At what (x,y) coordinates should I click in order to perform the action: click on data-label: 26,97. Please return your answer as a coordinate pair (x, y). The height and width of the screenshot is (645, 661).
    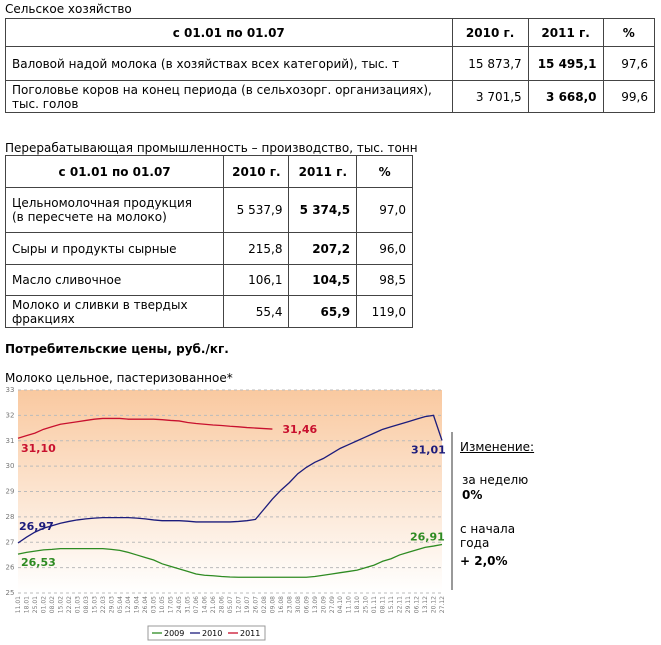
    Looking at the image, I should click on (36, 526).